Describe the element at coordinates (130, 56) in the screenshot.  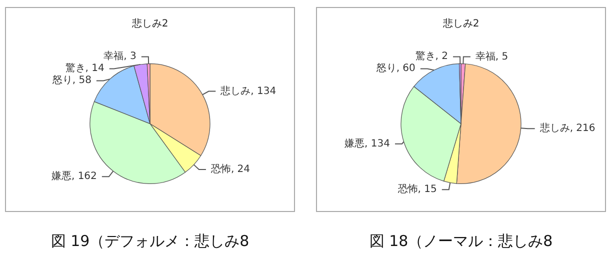
I see `data-label: , 3` at that location.